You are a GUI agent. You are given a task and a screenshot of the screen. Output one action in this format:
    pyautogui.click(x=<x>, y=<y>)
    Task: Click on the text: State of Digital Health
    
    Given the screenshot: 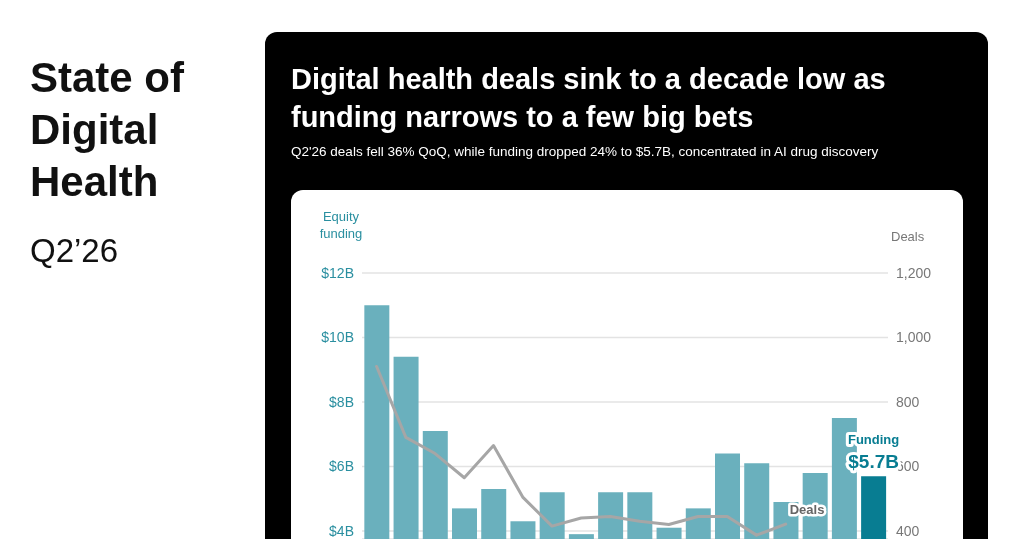 What is the action you would take?
    pyautogui.click(x=107, y=130)
    